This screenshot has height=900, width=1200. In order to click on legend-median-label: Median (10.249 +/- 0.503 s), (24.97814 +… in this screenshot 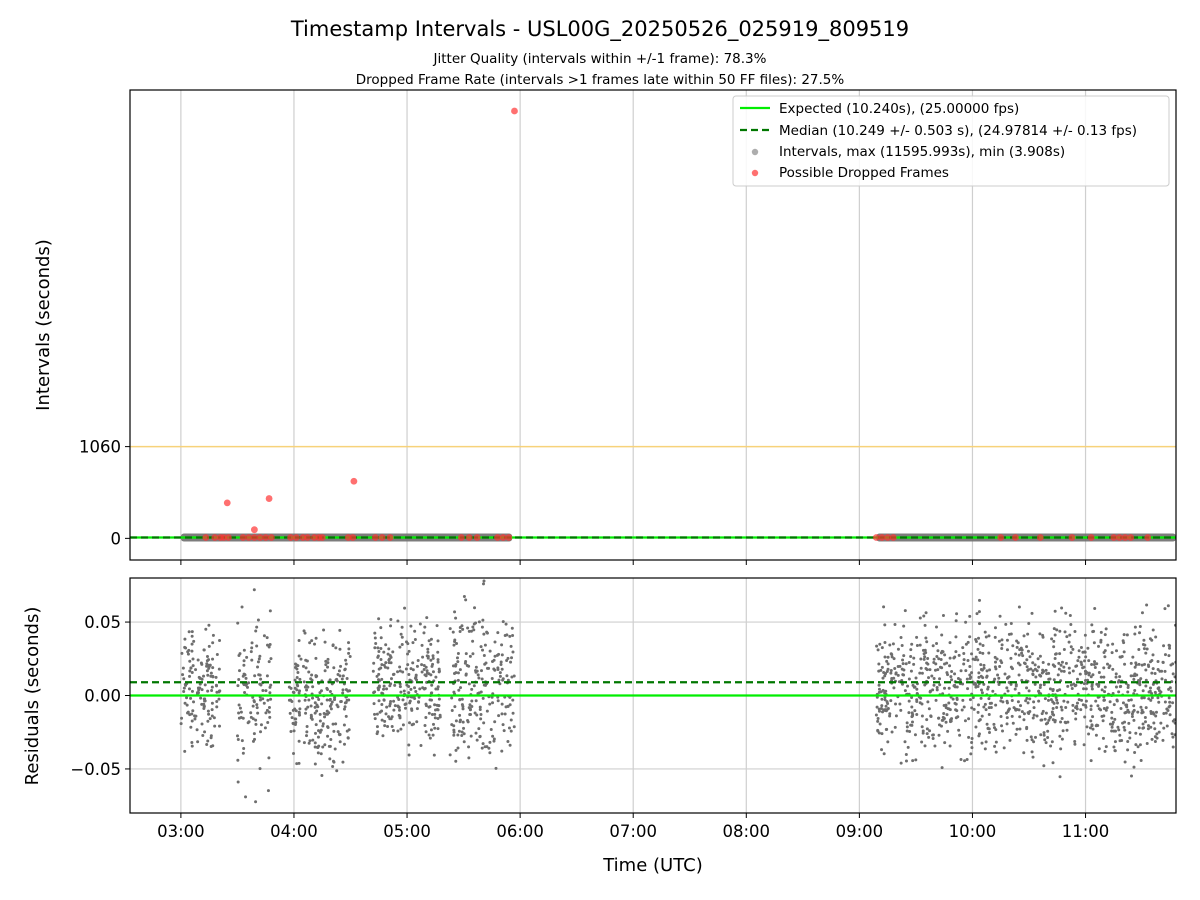, I will do `click(958, 131)`.